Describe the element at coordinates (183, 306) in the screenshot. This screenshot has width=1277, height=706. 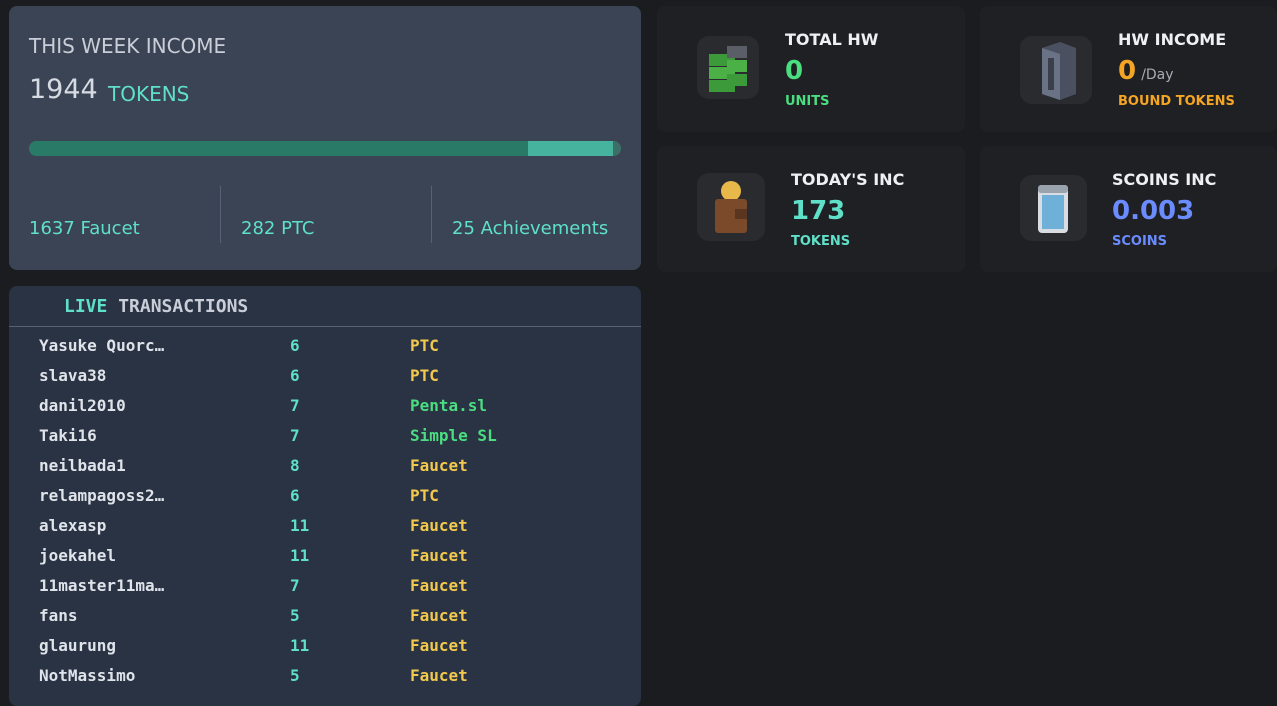
I see `title-text: TRANSACTIONS` at that location.